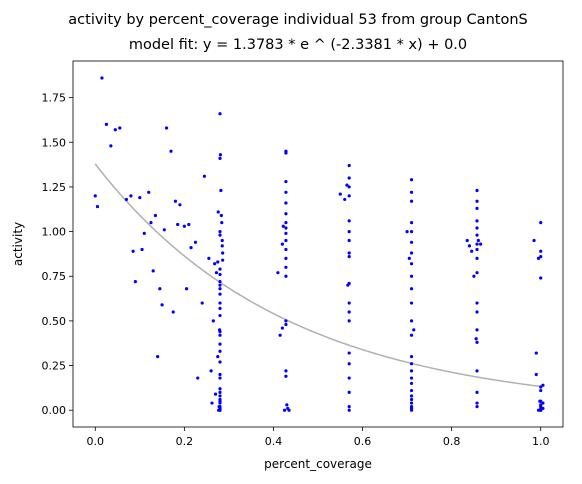  Describe the element at coordinates (54, 366) in the screenshot. I see `y-tick-label: 0.25` at that location.